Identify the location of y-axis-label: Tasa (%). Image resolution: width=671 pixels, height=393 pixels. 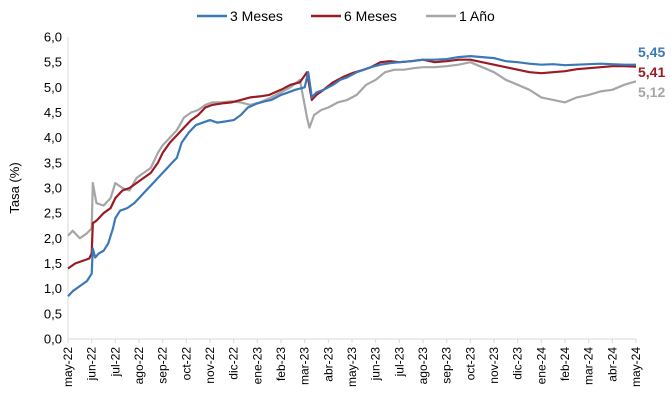
(14, 187).